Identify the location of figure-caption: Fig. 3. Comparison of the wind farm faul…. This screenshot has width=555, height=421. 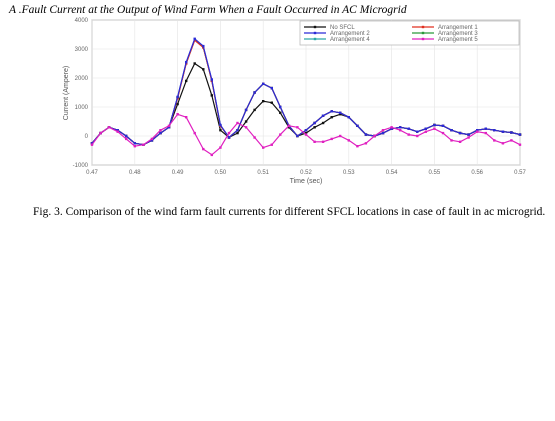
(289, 212).